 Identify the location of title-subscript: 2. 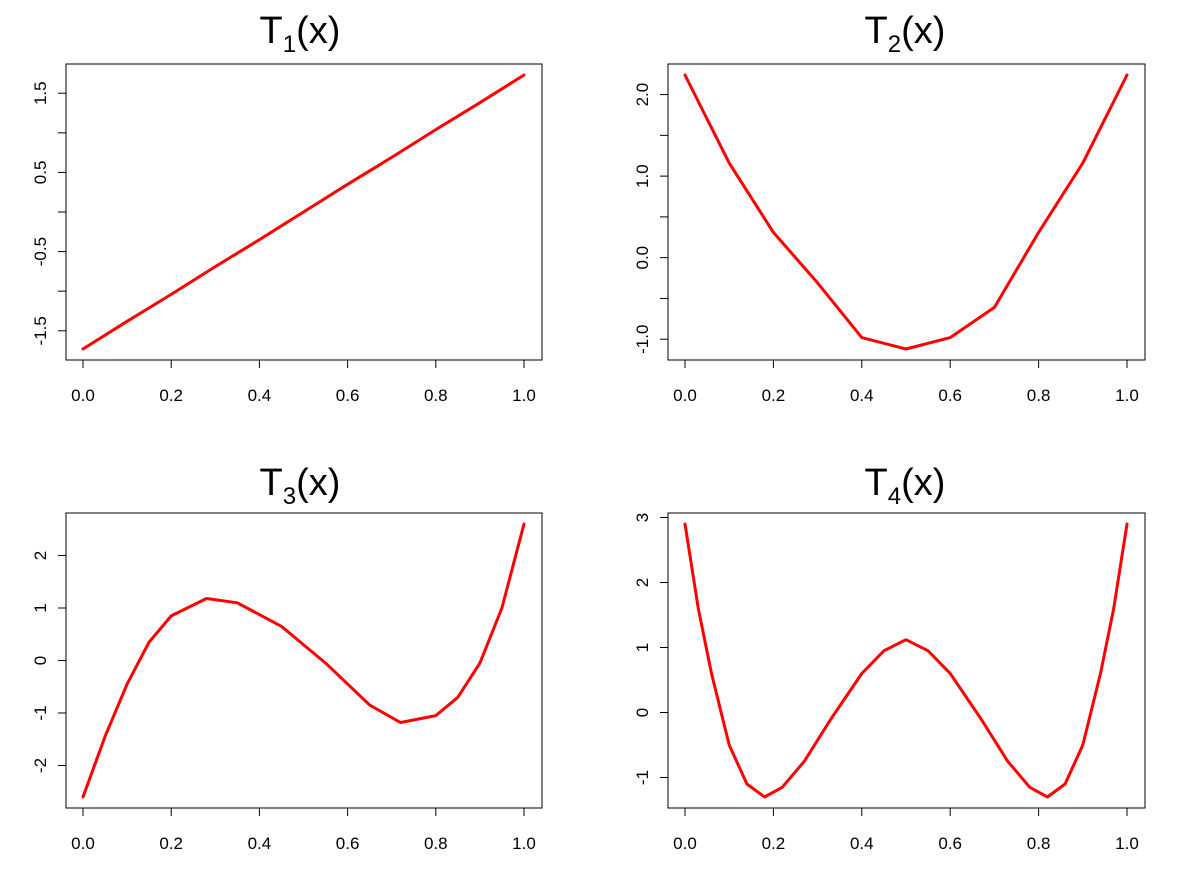
(894, 44).